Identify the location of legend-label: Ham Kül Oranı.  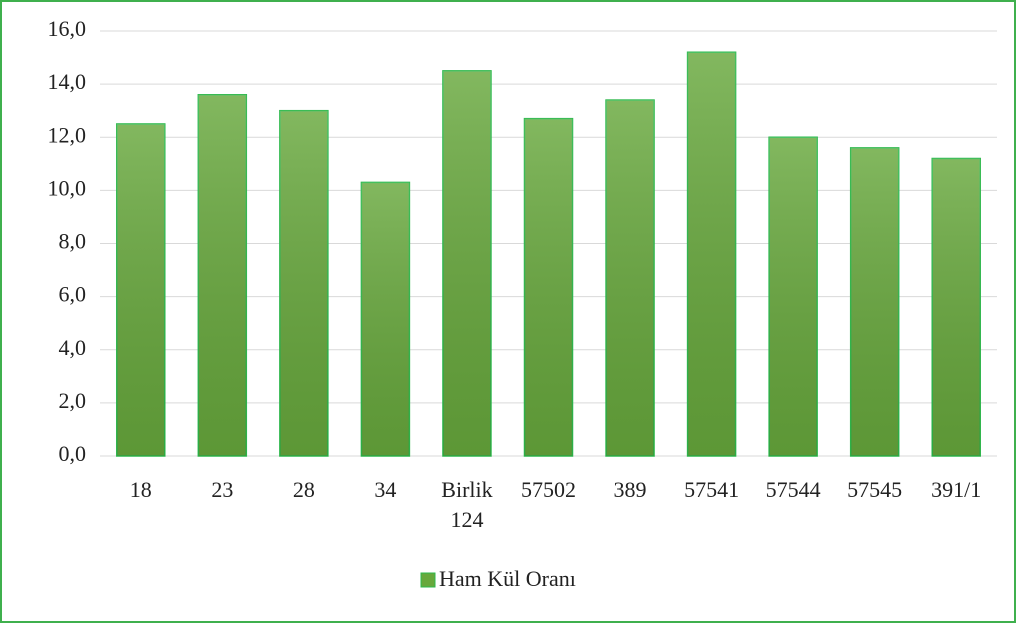
(507, 578).